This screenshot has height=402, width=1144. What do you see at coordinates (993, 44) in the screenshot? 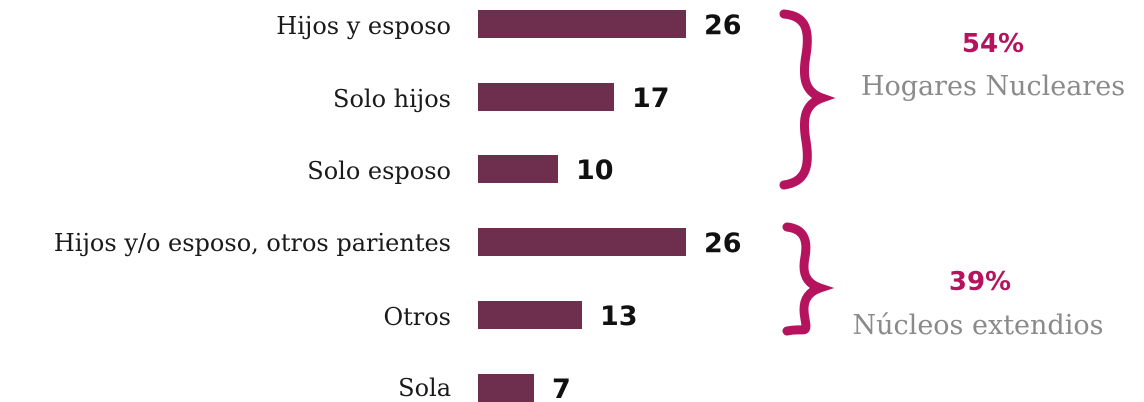
I see `group-percent: 54%` at bounding box center [993, 44].